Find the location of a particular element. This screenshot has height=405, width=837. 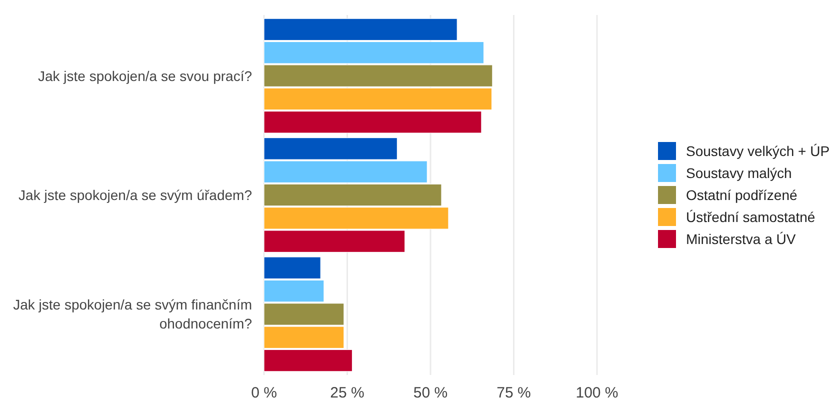

legend-label: Ústřední samostatné is located at coordinates (751, 217).